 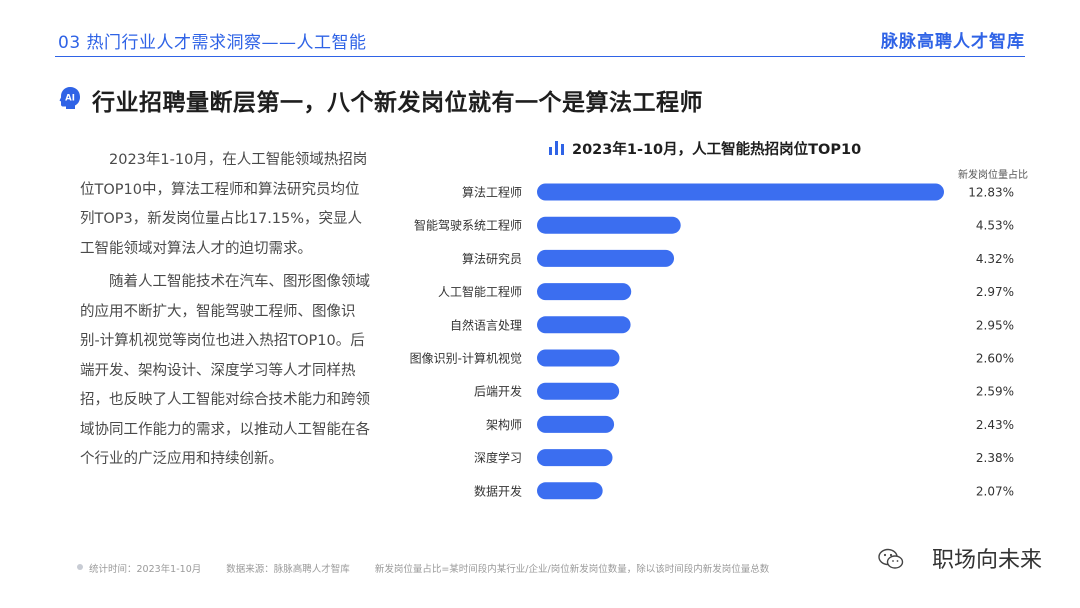 I want to click on category-label: 深度学习, so click(x=498, y=457).